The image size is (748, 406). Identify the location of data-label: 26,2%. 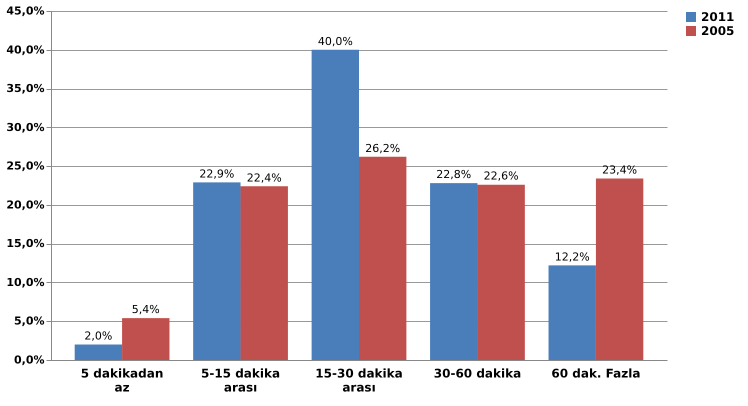
(382, 148).